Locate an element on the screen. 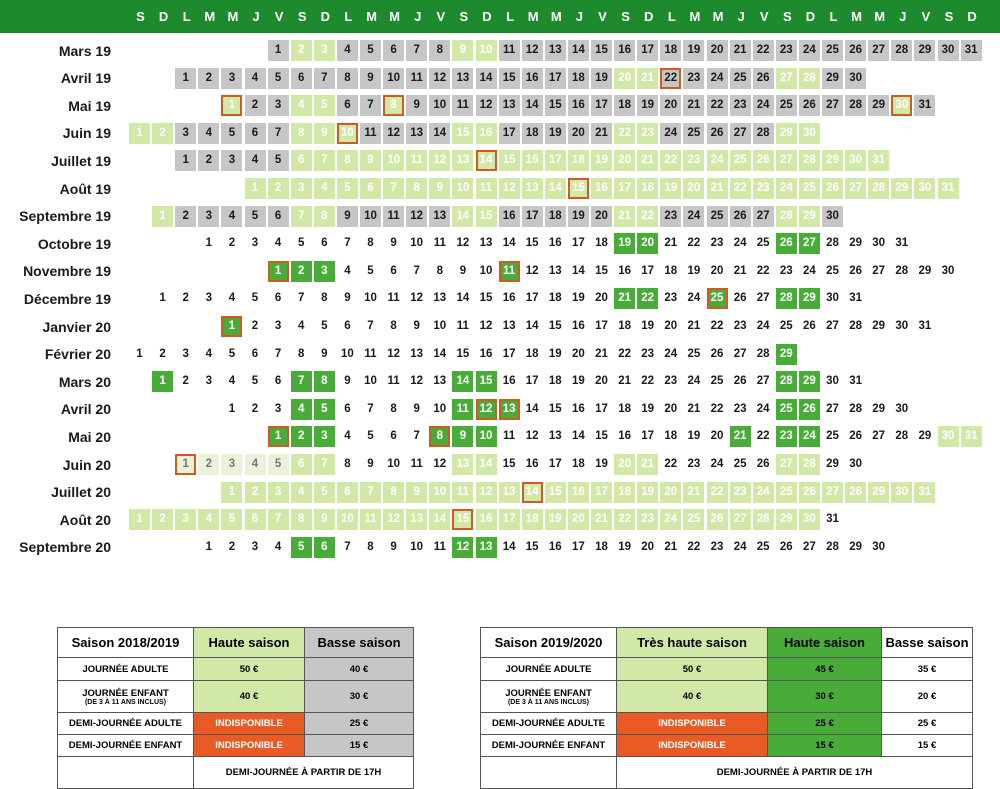 The width and height of the screenshot is (1000, 789). price-cell: 40 € is located at coordinates (249, 696).